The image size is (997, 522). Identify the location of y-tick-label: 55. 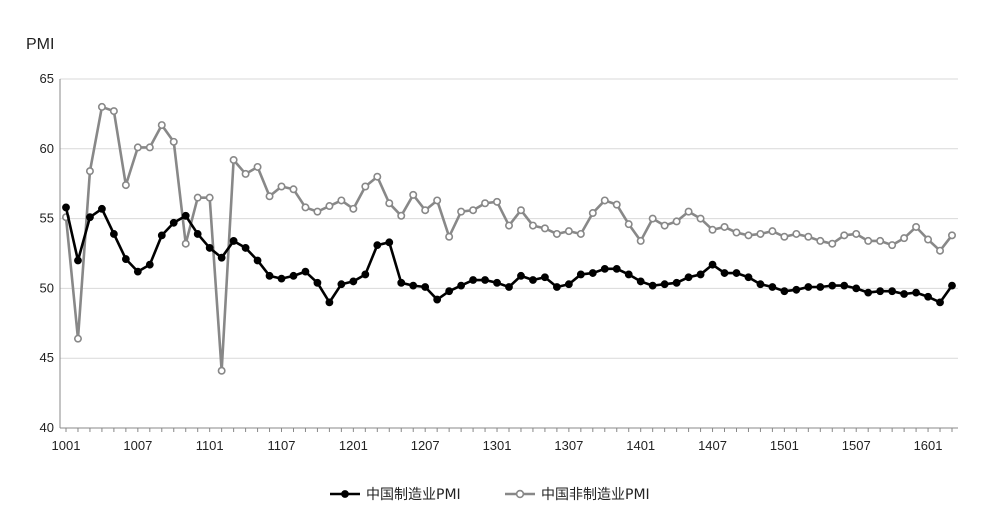
(47, 218).